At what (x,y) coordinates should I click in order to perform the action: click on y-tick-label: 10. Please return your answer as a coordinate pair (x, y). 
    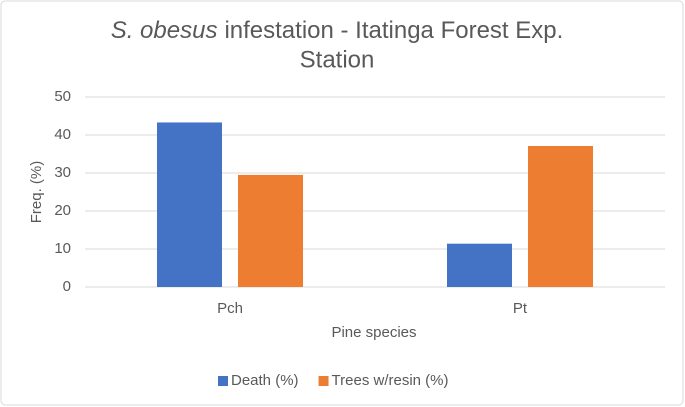
    Looking at the image, I should click on (62, 248).